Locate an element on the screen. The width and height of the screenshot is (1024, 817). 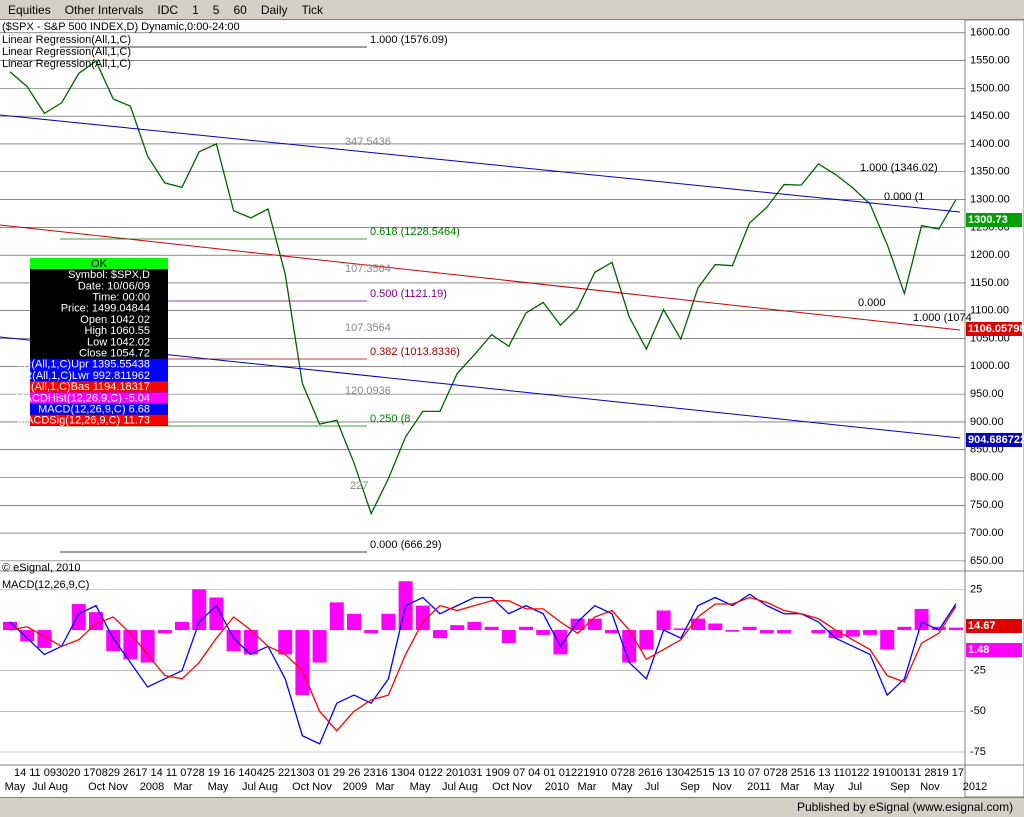
toolbar: Equities Other Intervals IDC 1 5 60 Daily Tick is located at coordinates (512, 10).